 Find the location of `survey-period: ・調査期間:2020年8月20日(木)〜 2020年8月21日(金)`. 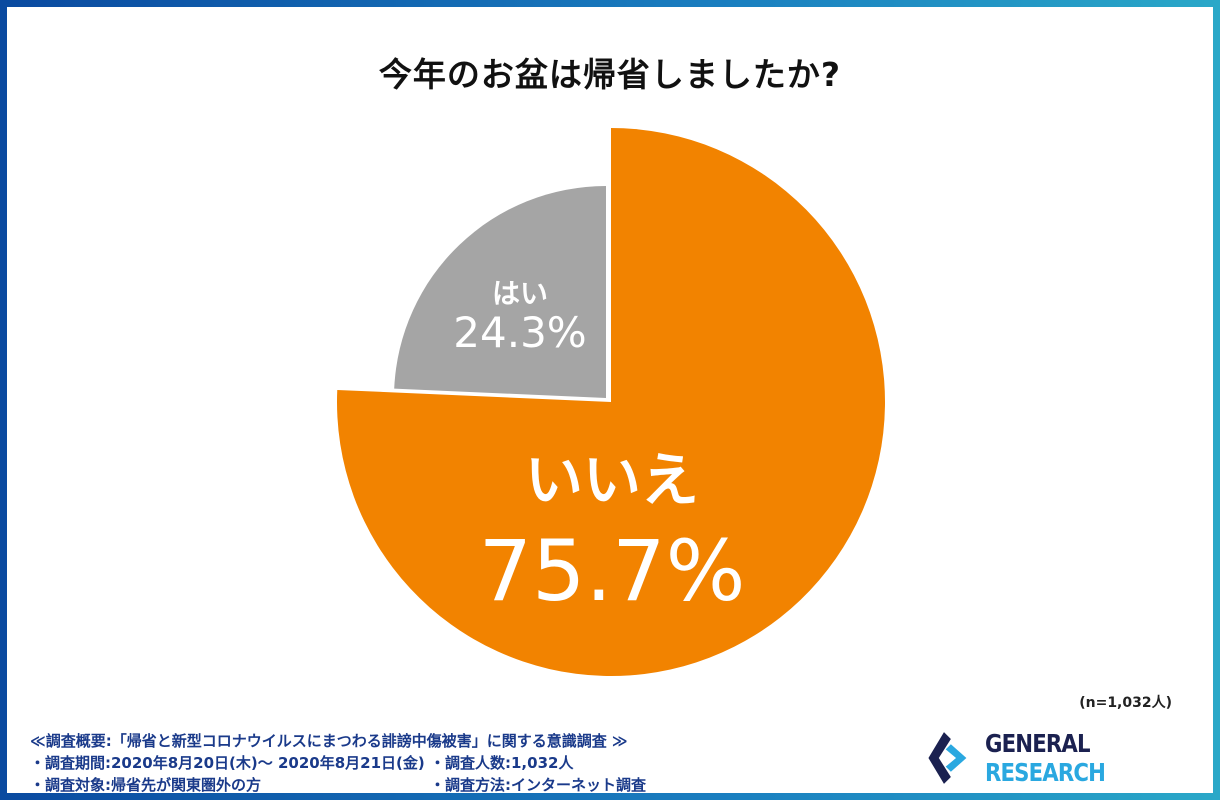

survey-period: ・調査期間:2020年8月20日(木)〜 2020年8月21日(金) is located at coordinates (227, 763).